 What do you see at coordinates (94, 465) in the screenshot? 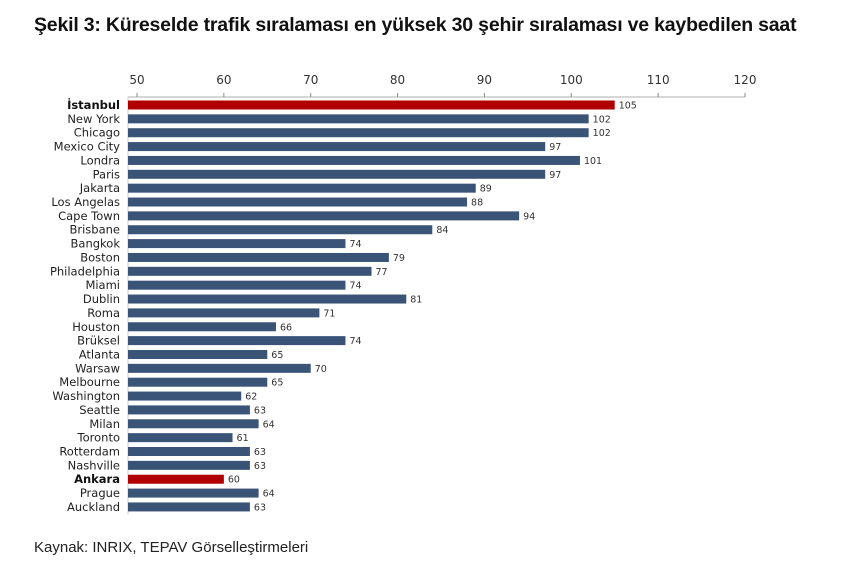
I see `category-label: Nashville` at bounding box center [94, 465].